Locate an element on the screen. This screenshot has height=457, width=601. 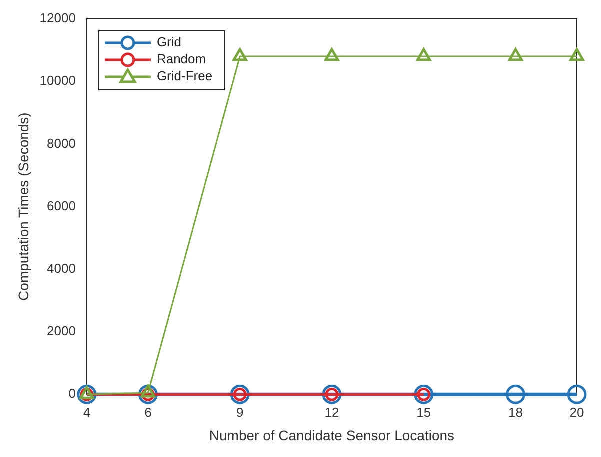
legend-label: Grid is located at coordinates (169, 42).